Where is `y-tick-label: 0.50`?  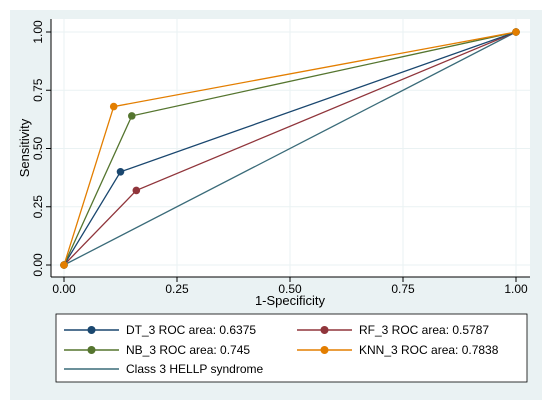
y-tick-label: 0.50 is located at coordinates (38, 148).